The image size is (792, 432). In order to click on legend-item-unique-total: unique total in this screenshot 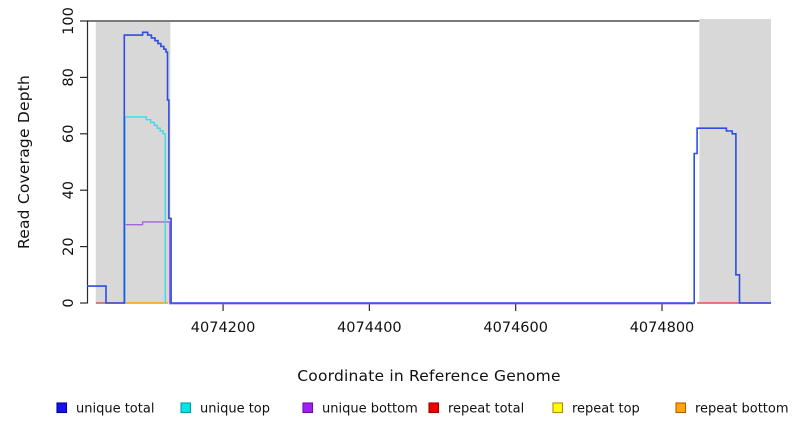, I will do `click(105, 409)`.